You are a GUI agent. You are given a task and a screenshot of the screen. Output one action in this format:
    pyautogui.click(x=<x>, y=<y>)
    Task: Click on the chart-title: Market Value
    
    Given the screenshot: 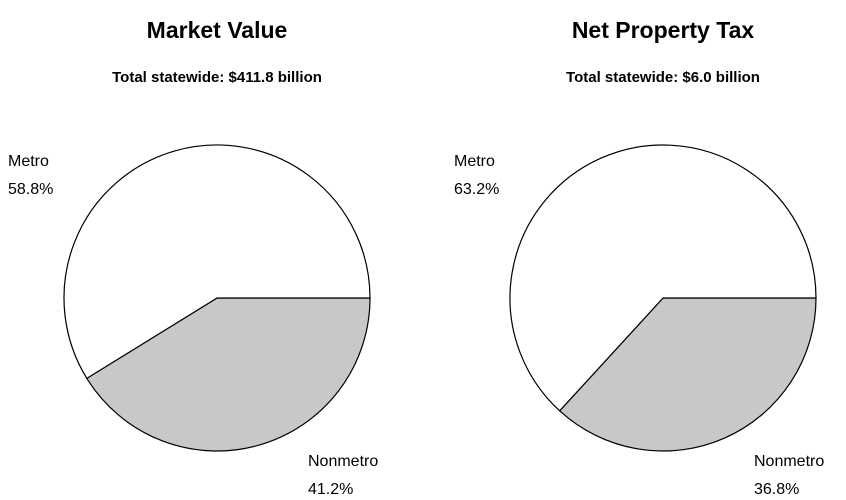 What is the action you would take?
    pyautogui.click(x=217, y=30)
    